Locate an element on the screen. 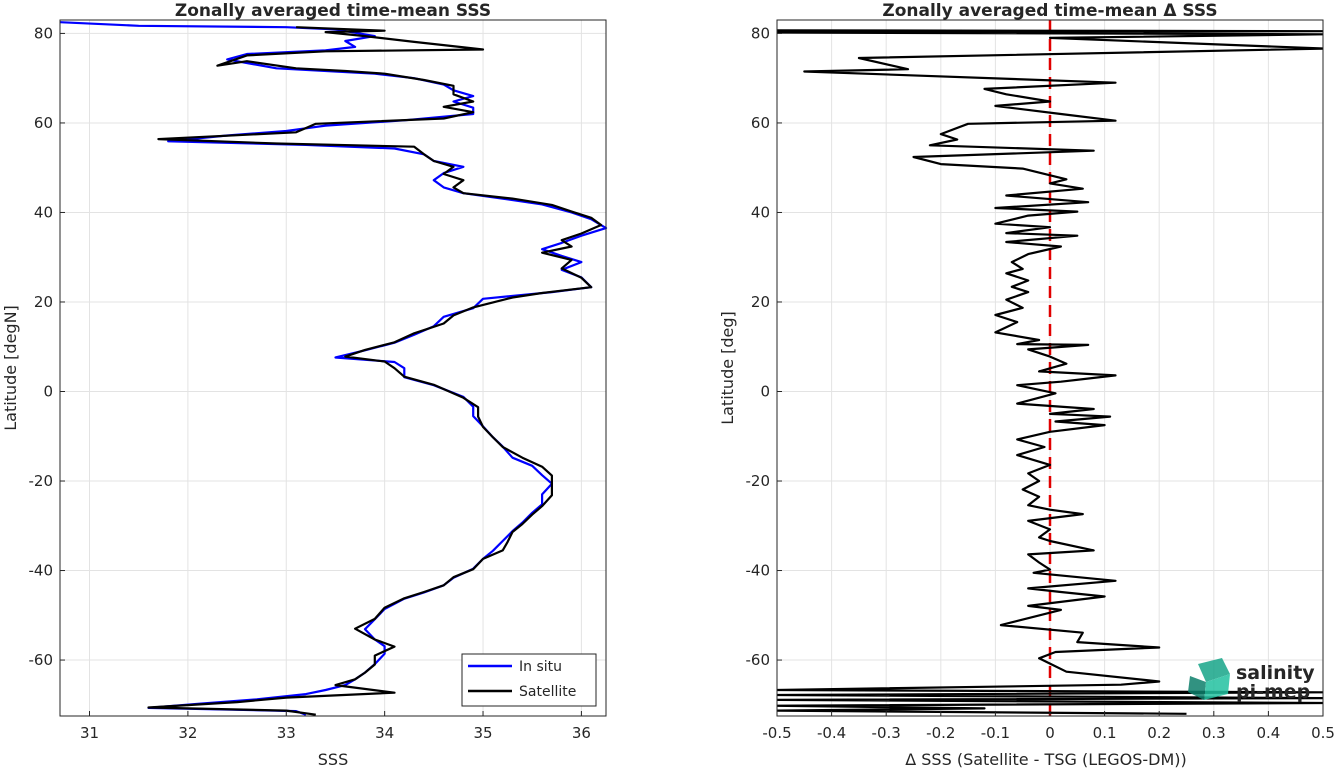  salinity-pi-mep-logo: salinity pi-mep is located at coordinates (1251, 680).